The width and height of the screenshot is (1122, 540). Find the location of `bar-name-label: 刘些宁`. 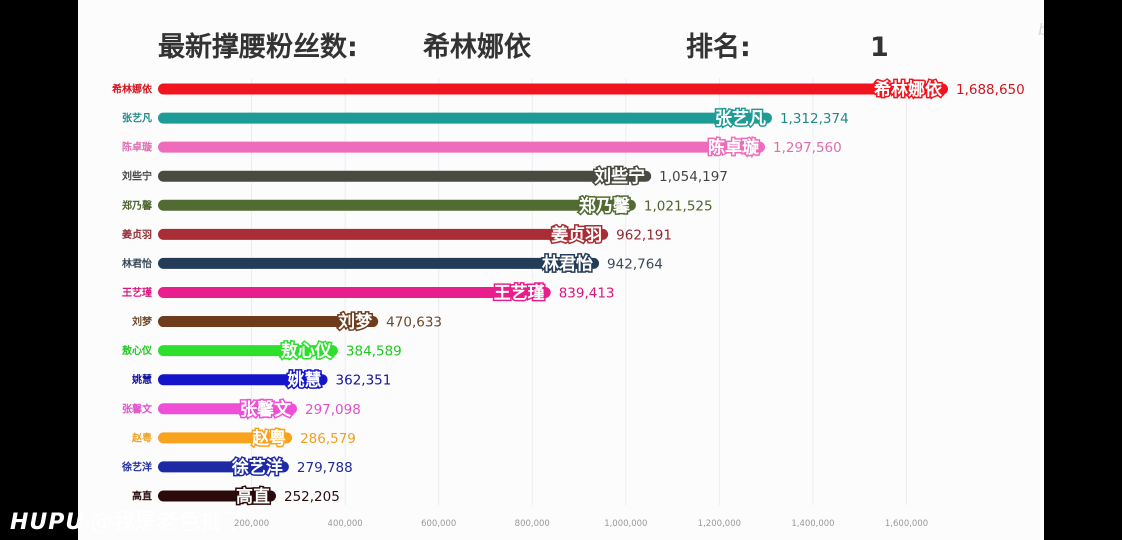

bar-name-label: 刘些宁 is located at coordinates (619, 176).